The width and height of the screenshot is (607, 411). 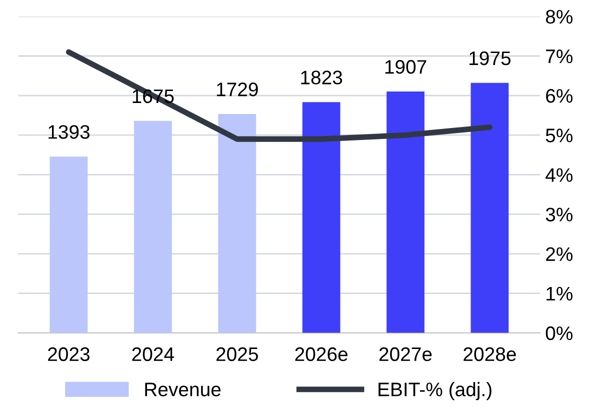 What do you see at coordinates (559, 96) in the screenshot?
I see `y2-tick-label: 6%` at bounding box center [559, 96].